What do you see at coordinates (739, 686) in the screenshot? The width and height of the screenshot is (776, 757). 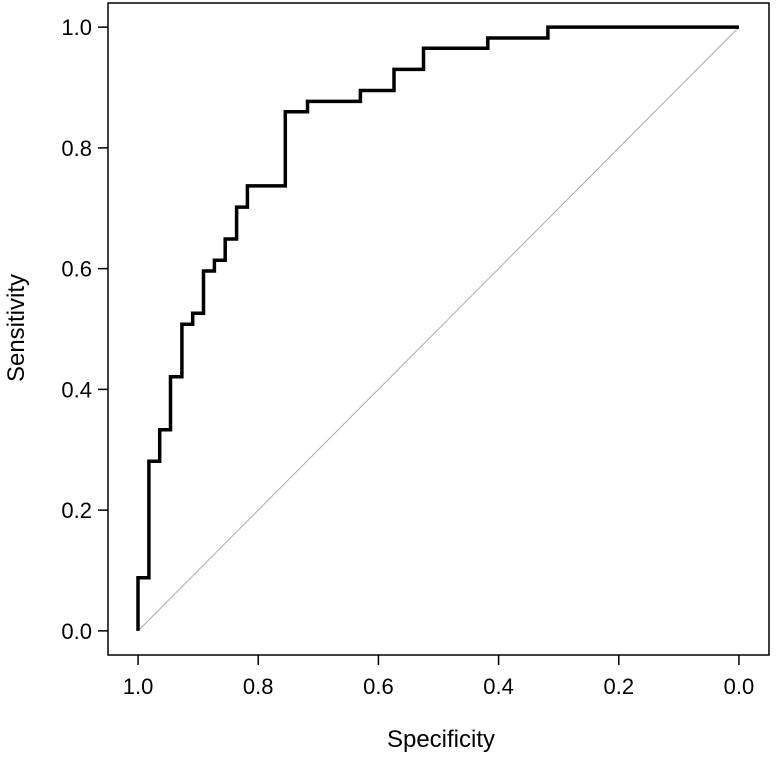 I see `x-tick-label: 0.0` at bounding box center [739, 686].